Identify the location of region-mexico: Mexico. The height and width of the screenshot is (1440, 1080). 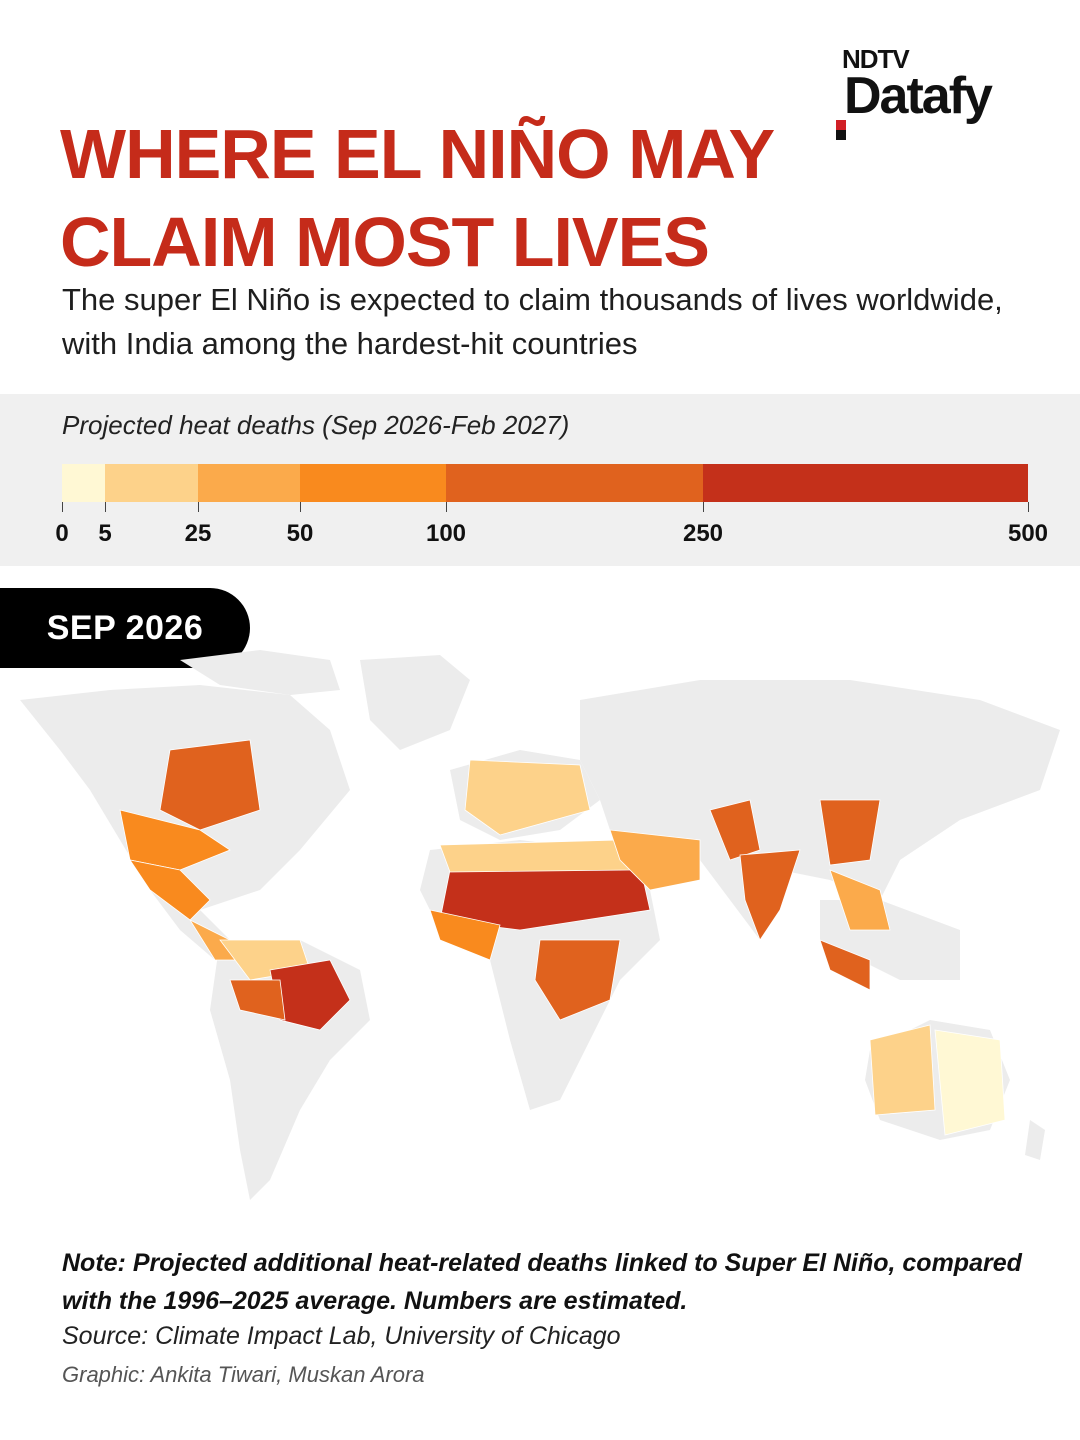
(170, 890).